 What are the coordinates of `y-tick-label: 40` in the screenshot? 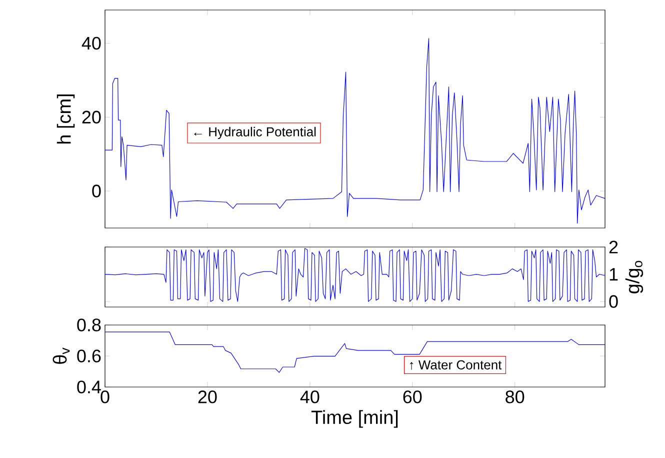 It's located at (91, 43).